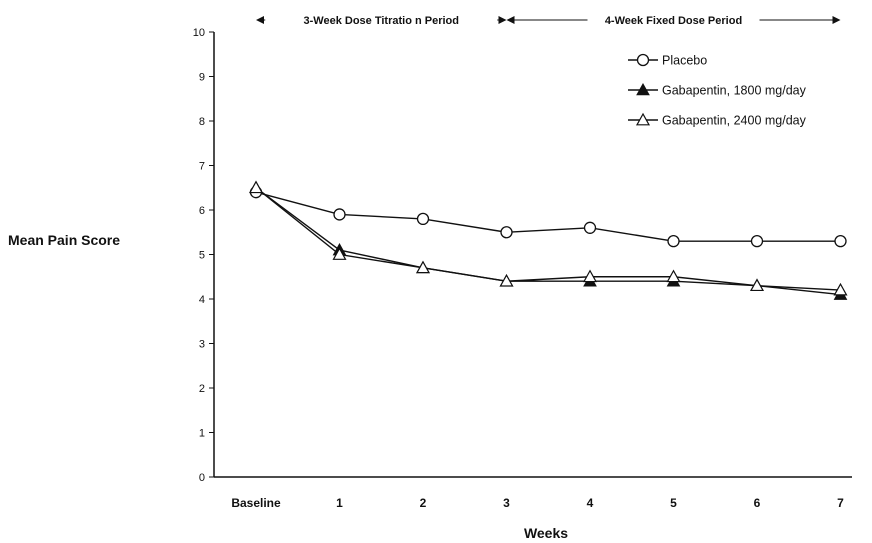  I want to click on x-tick-label: 1, so click(339, 503).